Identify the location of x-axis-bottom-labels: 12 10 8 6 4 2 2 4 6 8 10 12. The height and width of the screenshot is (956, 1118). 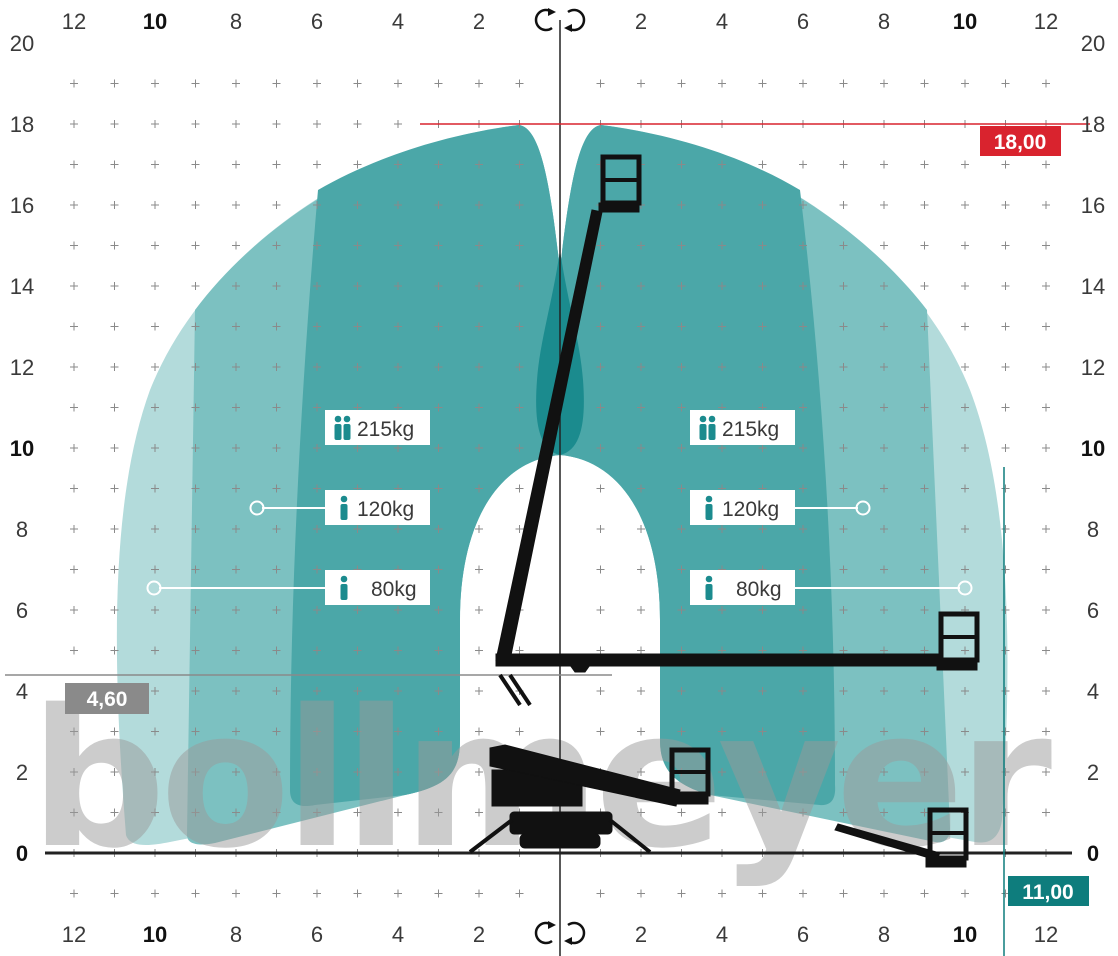
(560, 934).